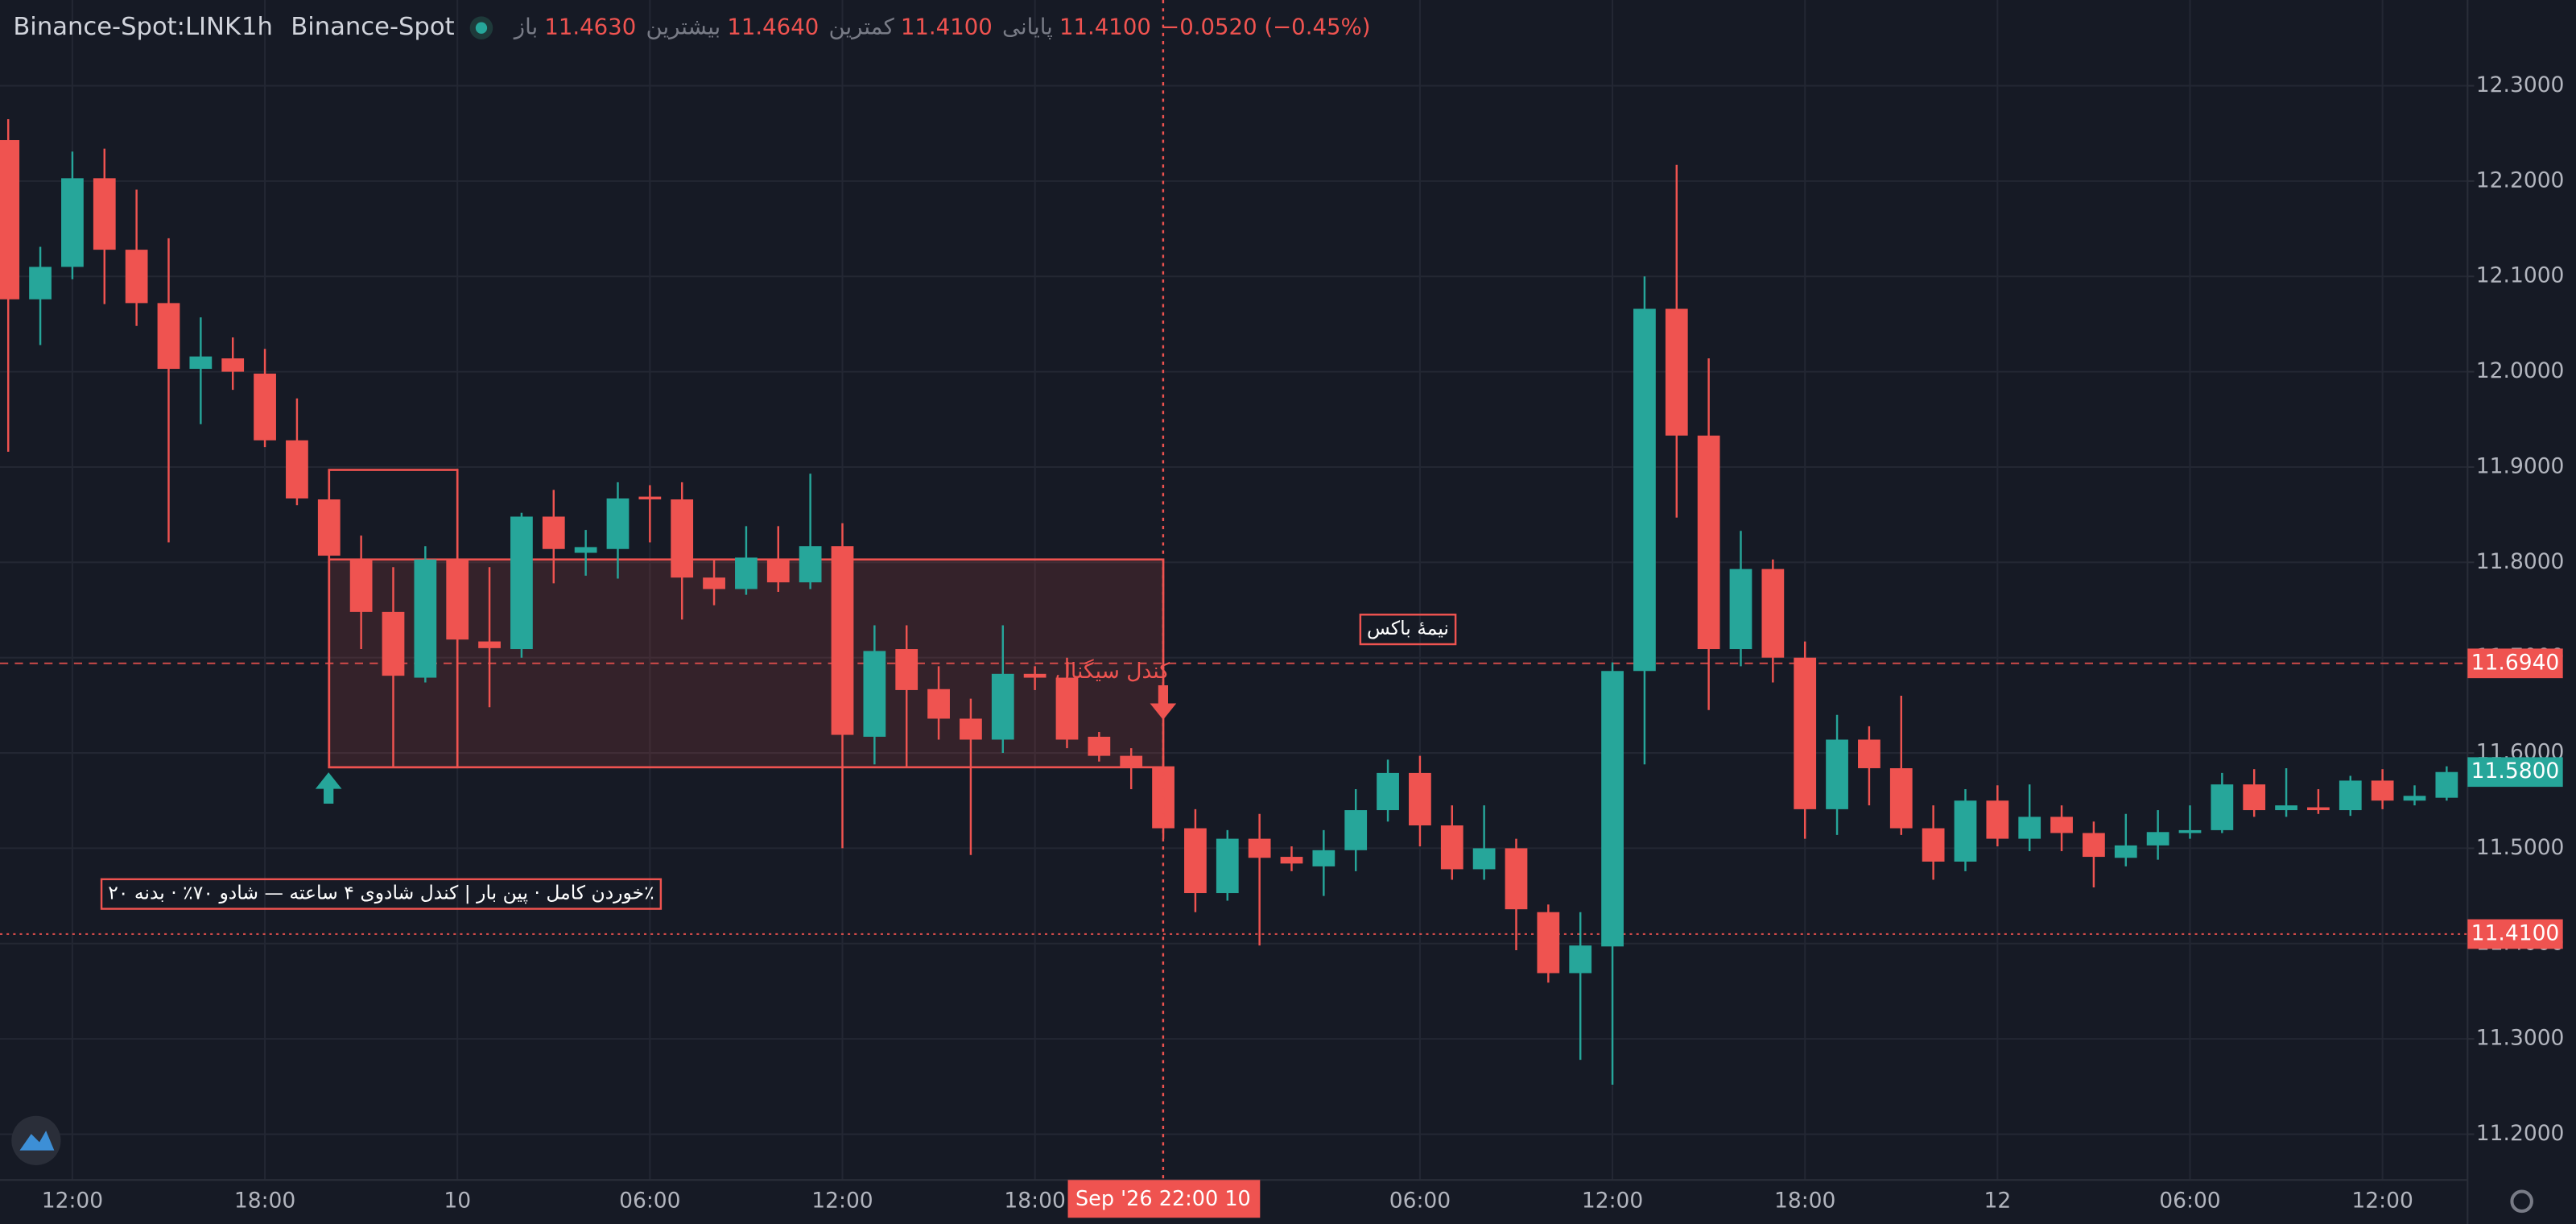 This screenshot has height=1224, width=2576. What do you see at coordinates (2515, 772) in the screenshot?
I see `price-tag` at bounding box center [2515, 772].